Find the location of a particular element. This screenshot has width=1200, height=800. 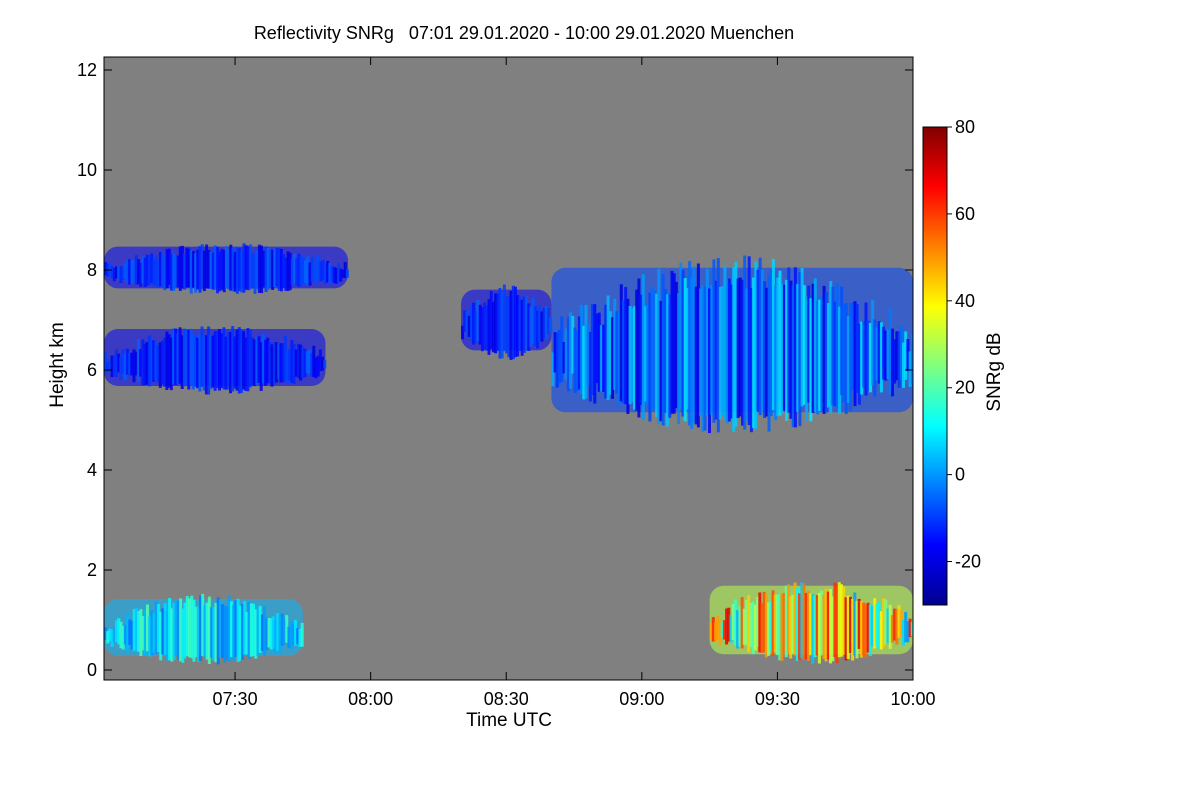

y-axis-label: Height km is located at coordinates (57, 365).